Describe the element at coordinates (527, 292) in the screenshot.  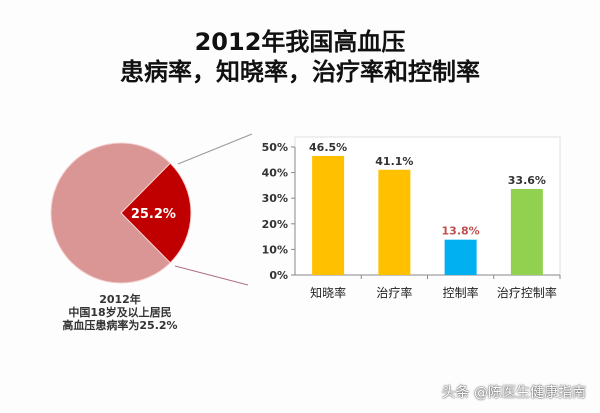
I see `x-tick-label: 治疗控制率` at that location.